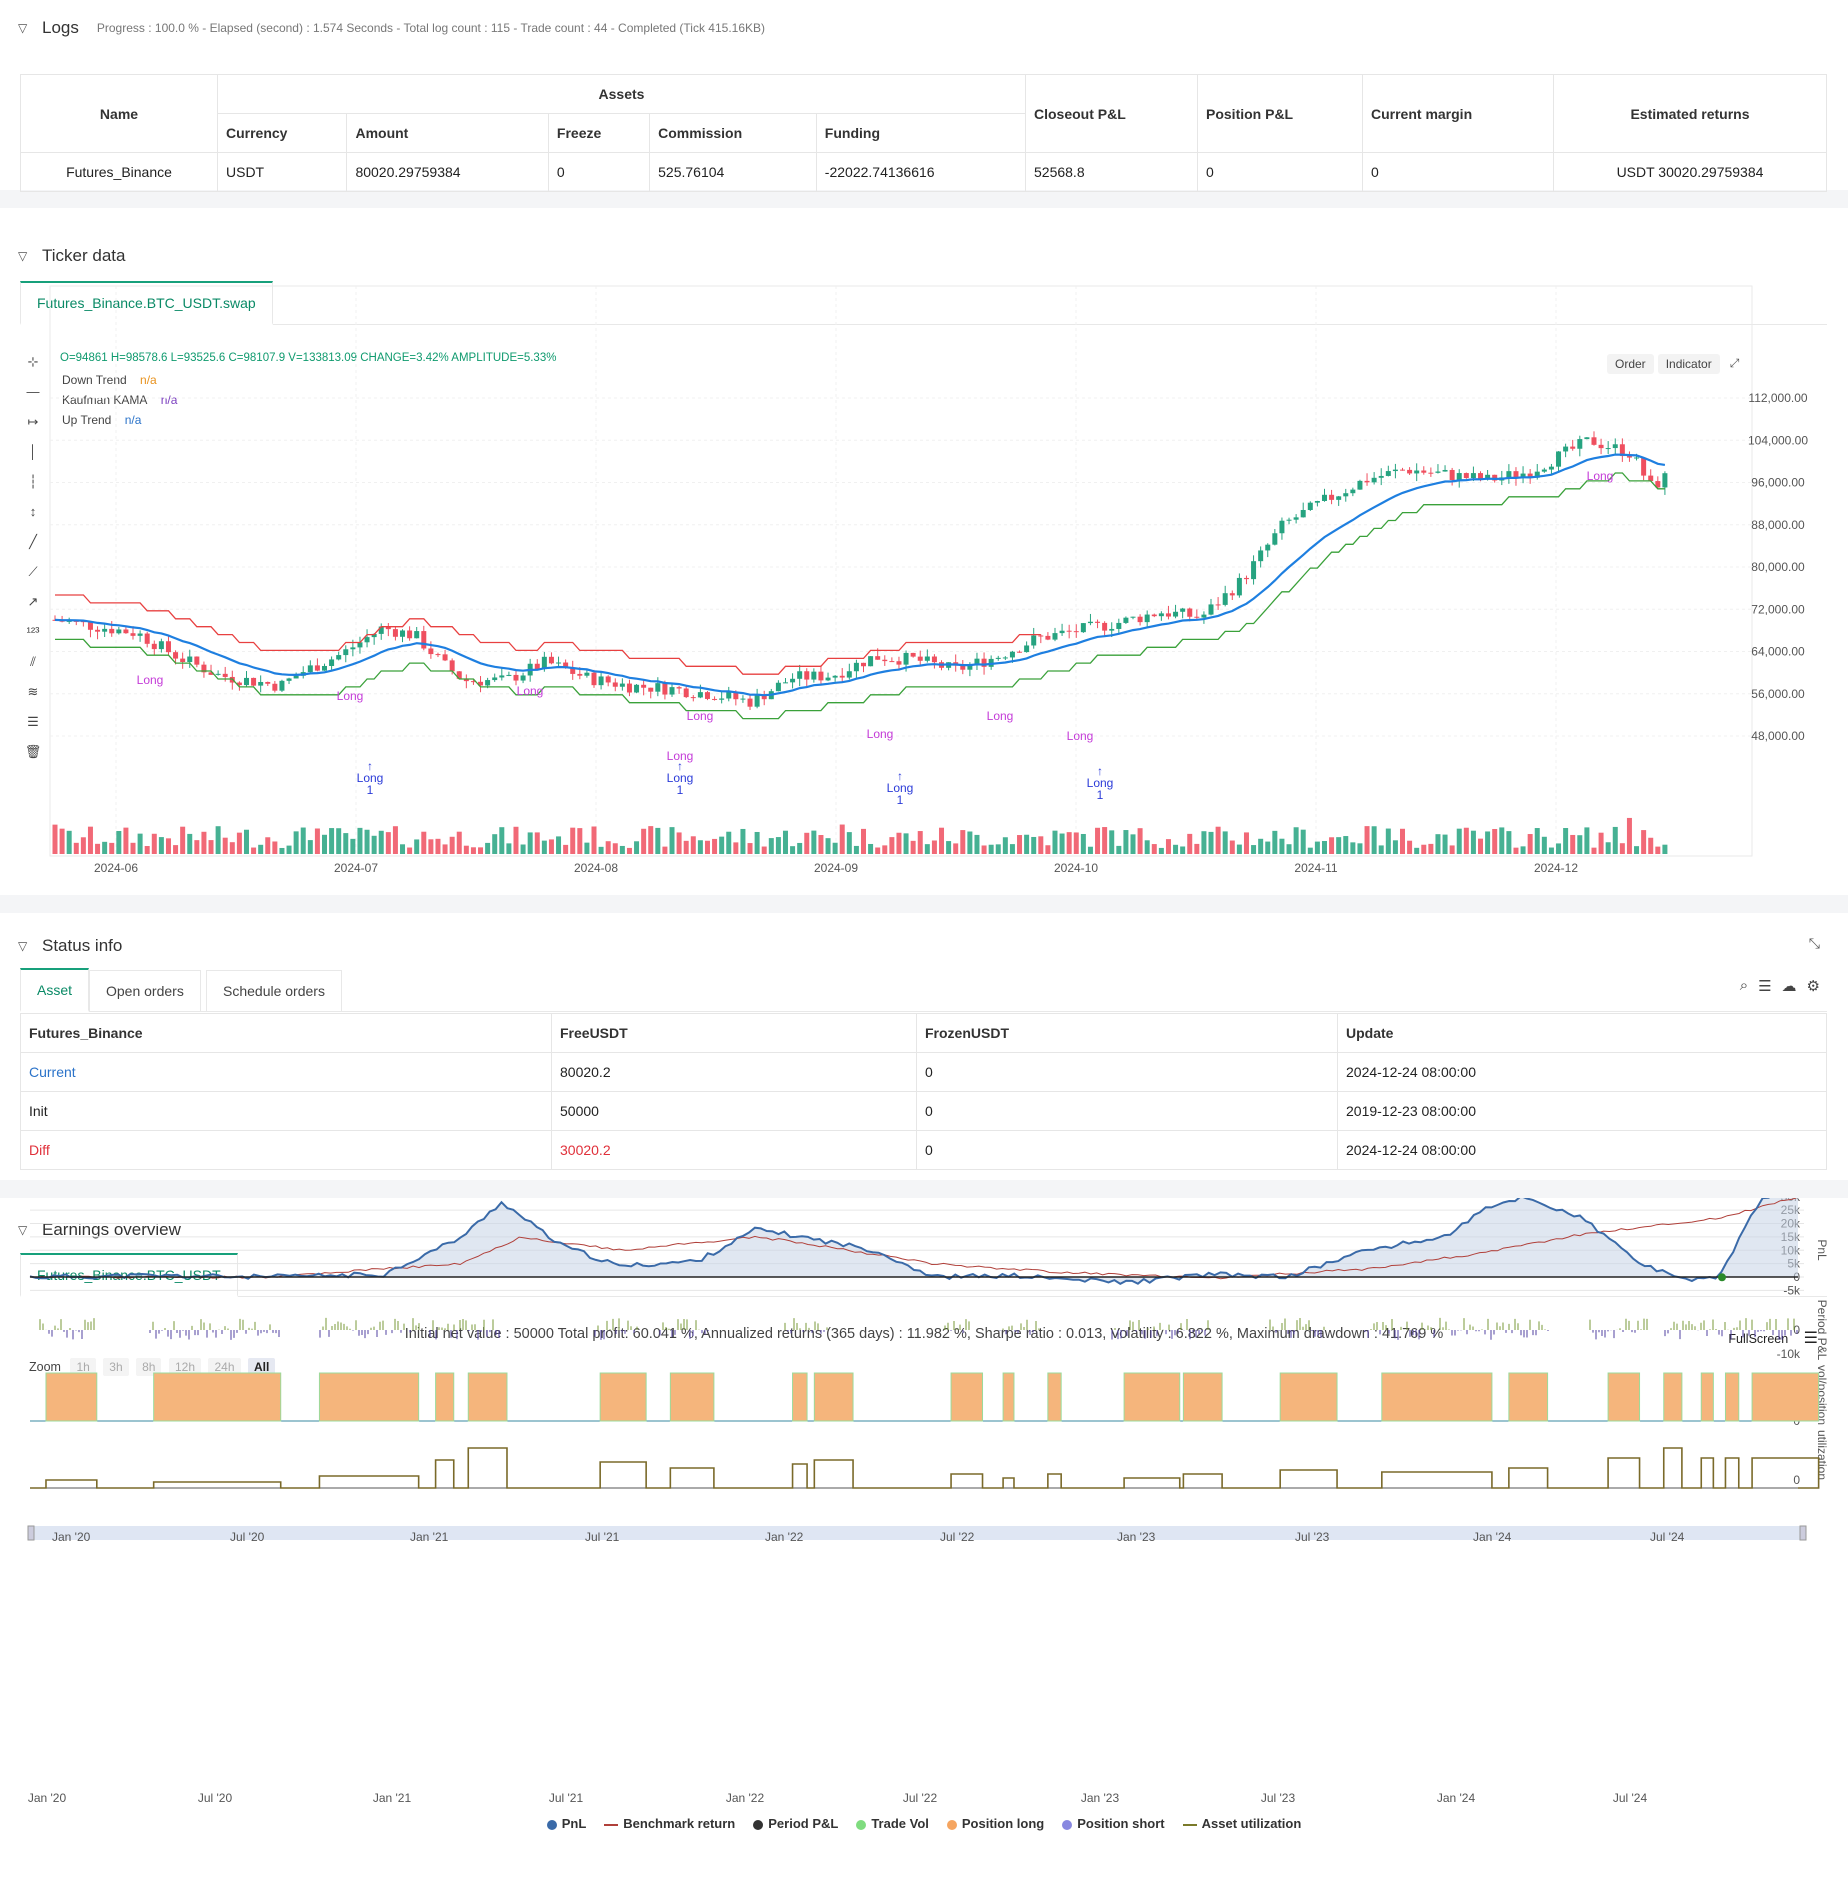  Describe the element at coordinates (860, 835) in the screenshot. I see `volume-bars` at that location.